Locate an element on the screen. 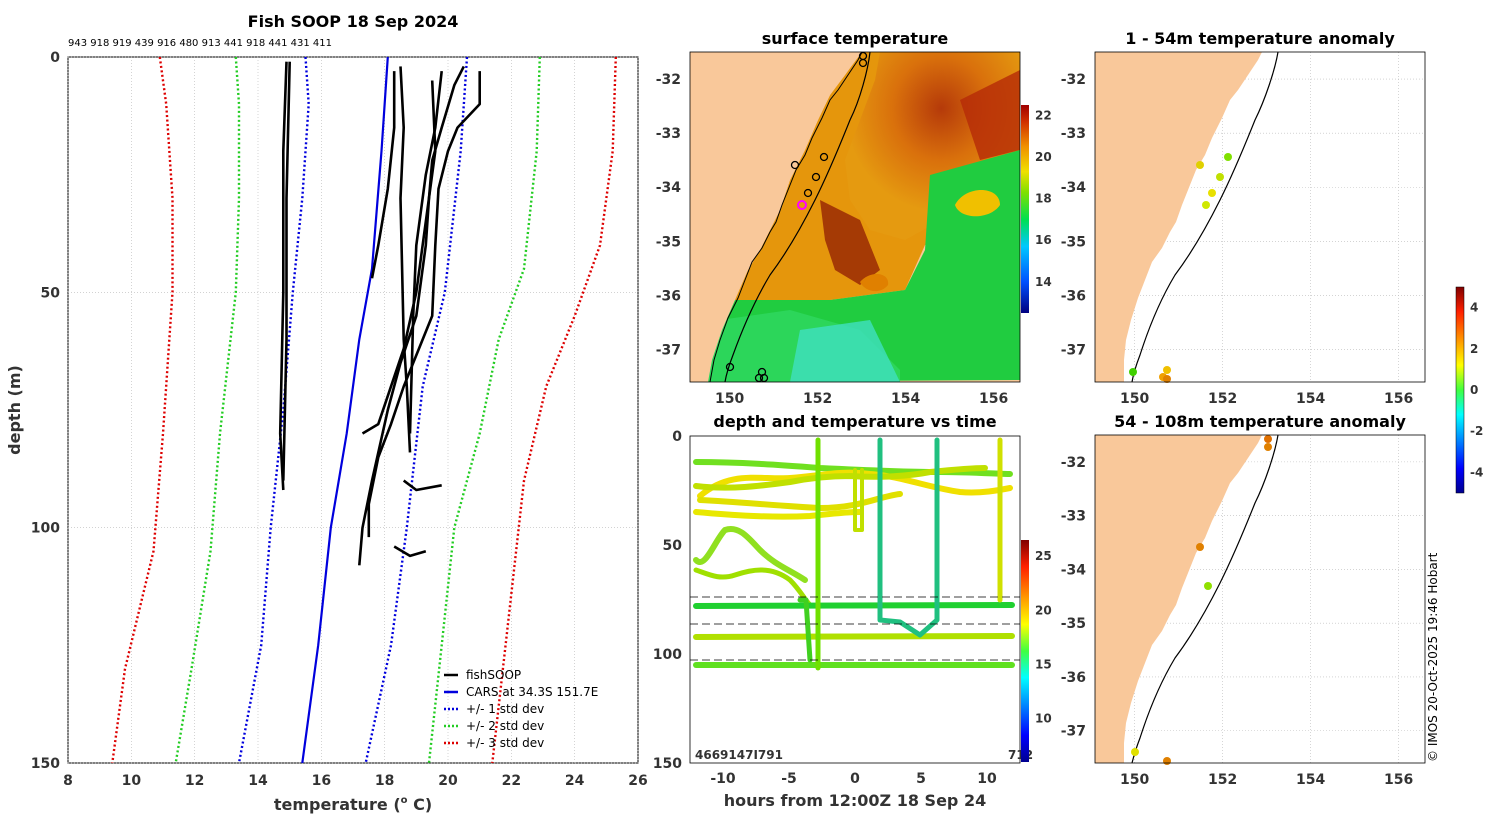  sst-y-ticks: -32 -33 -34 -35 -36 -37 is located at coordinates (669, 215).